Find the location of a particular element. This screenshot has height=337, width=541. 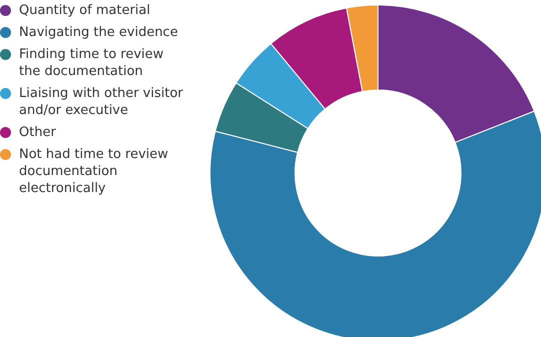

legend-label: Not had time to review documentation electronically is located at coordinates (94, 171).